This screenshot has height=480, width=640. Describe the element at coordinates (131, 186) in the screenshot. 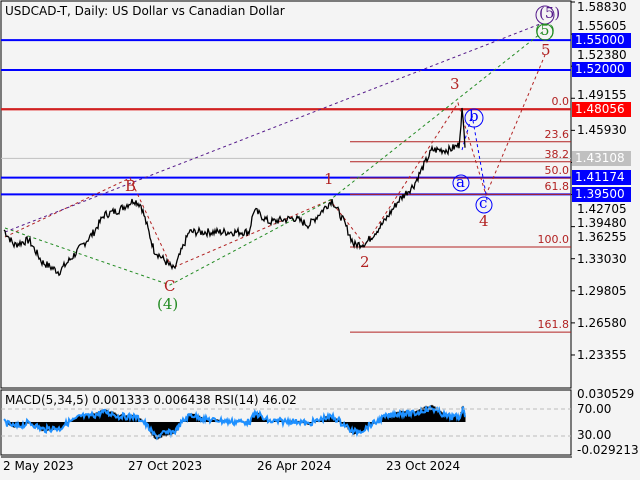

I see `wave-label: B` at that location.